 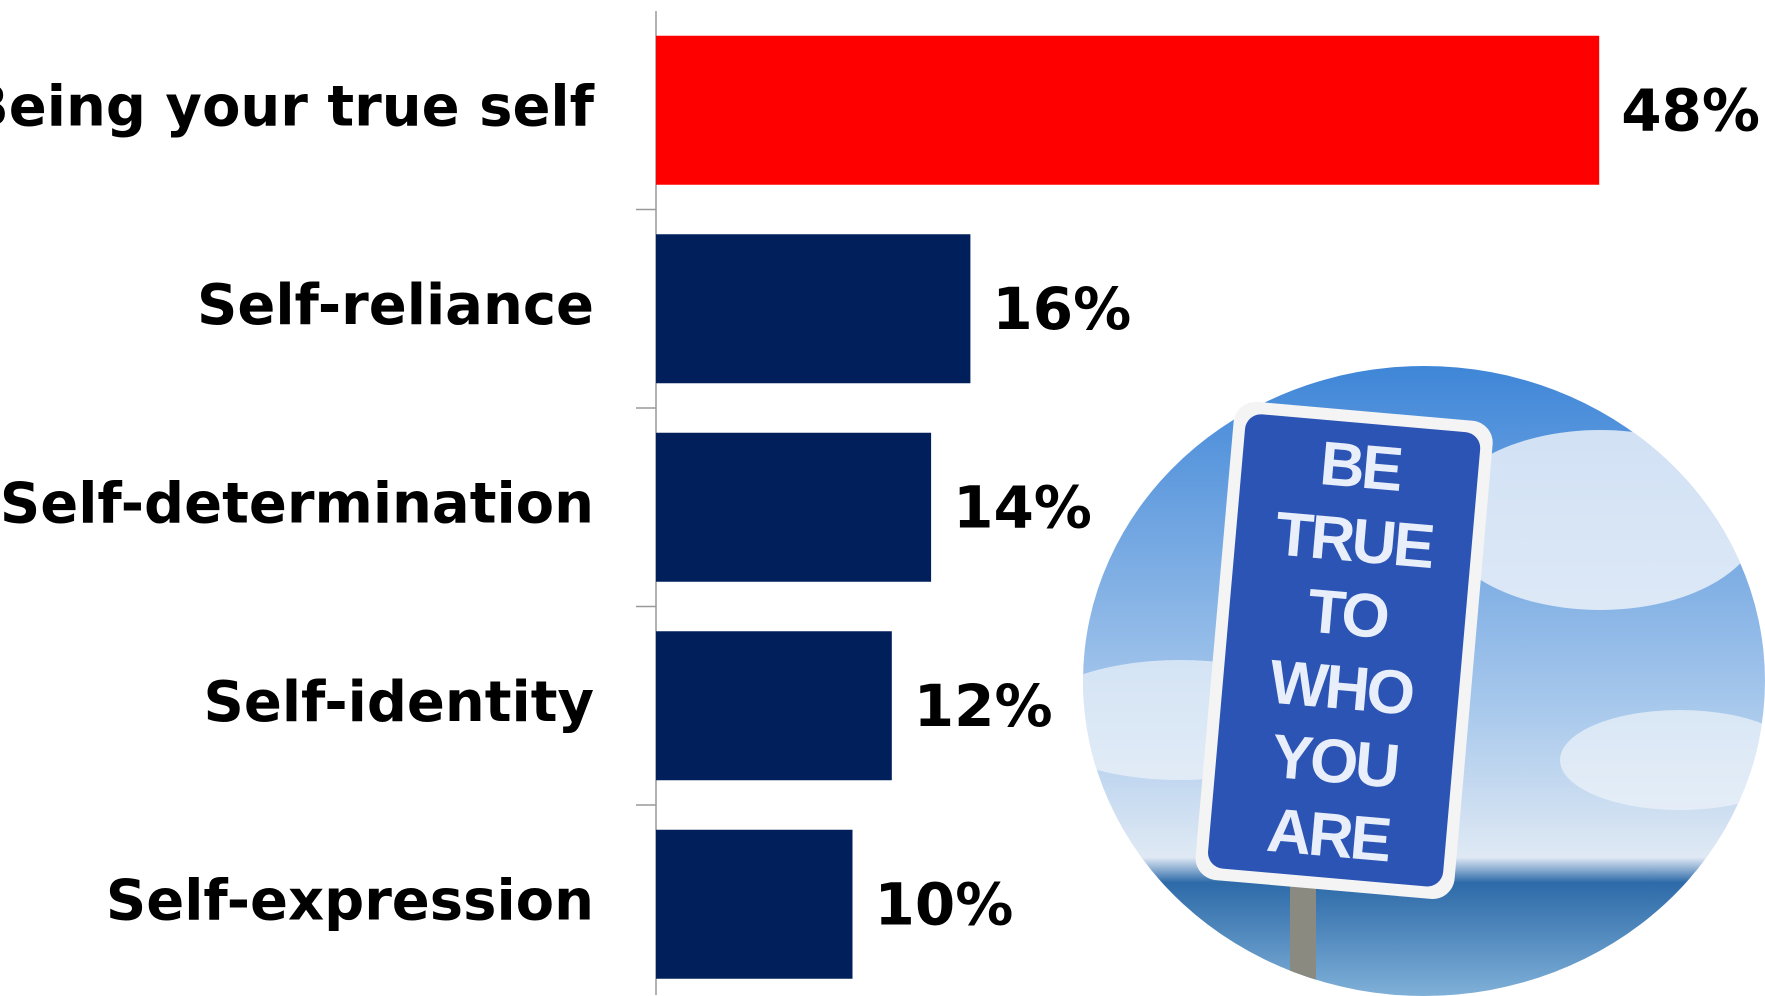 What do you see at coordinates (1354, 540) in the screenshot?
I see `sign-text: TRUE` at bounding box center [1354, 540].